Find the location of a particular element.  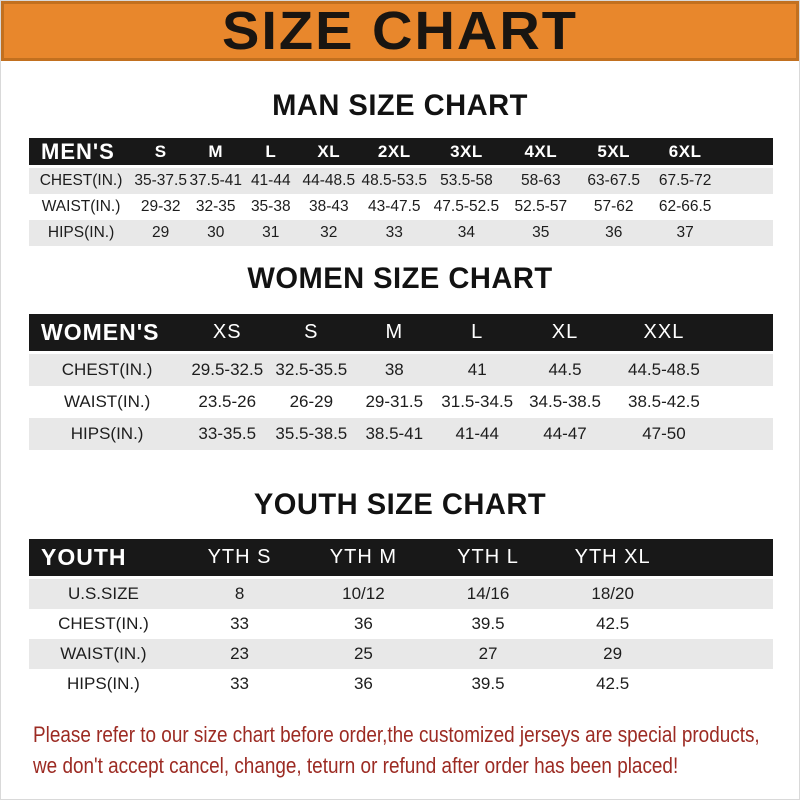

size-value-cell: 47.5-52.5 is located at coordinates (466, 206).